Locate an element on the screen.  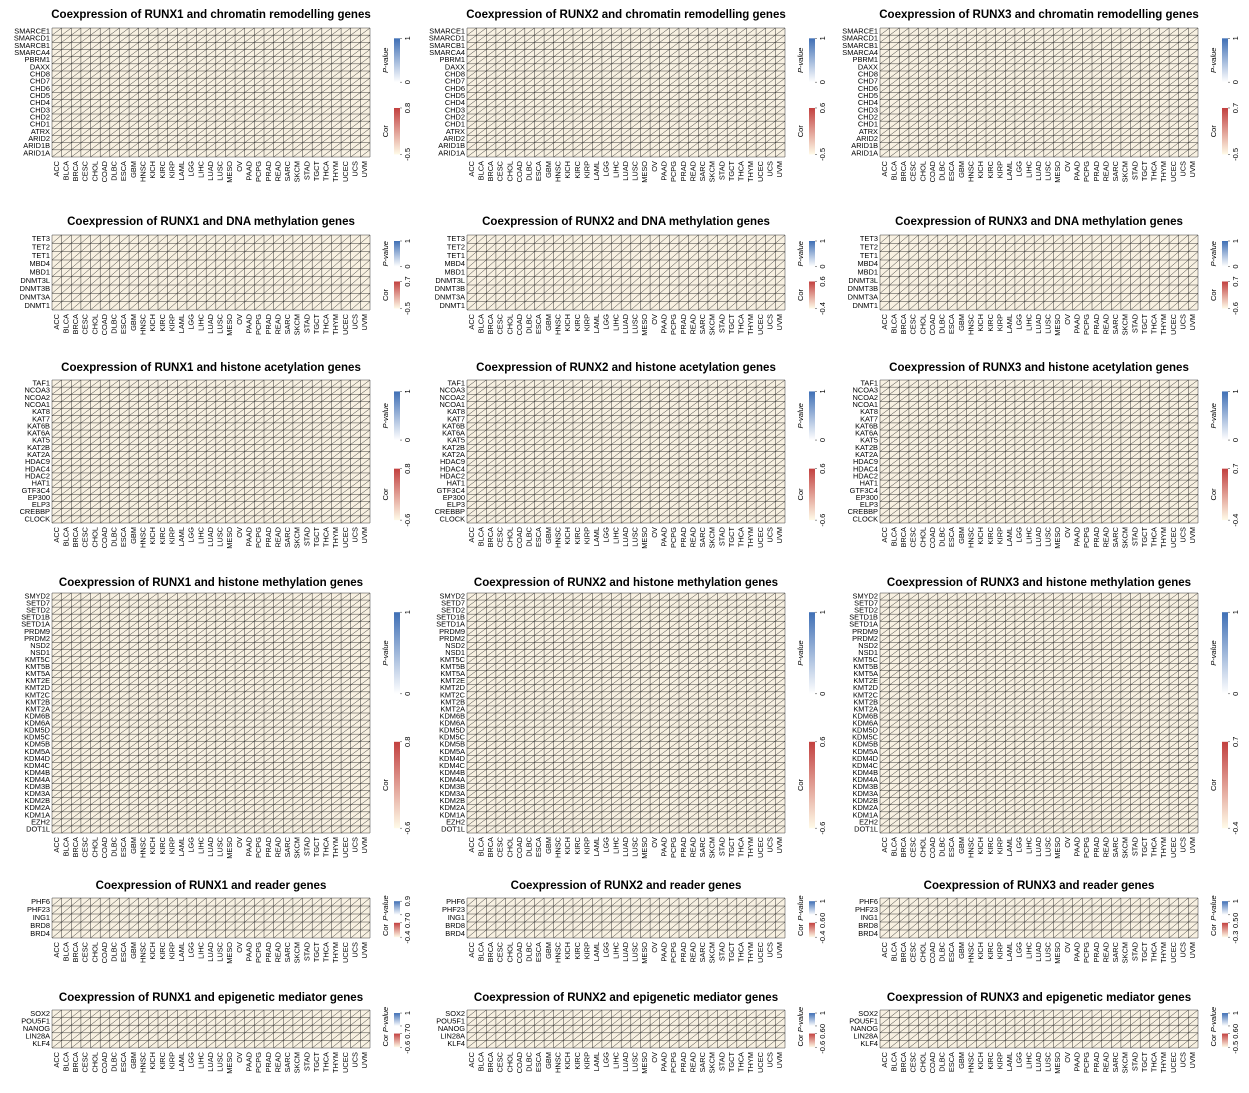
gene-label: ARID1B is located at coordinates (36, 145).